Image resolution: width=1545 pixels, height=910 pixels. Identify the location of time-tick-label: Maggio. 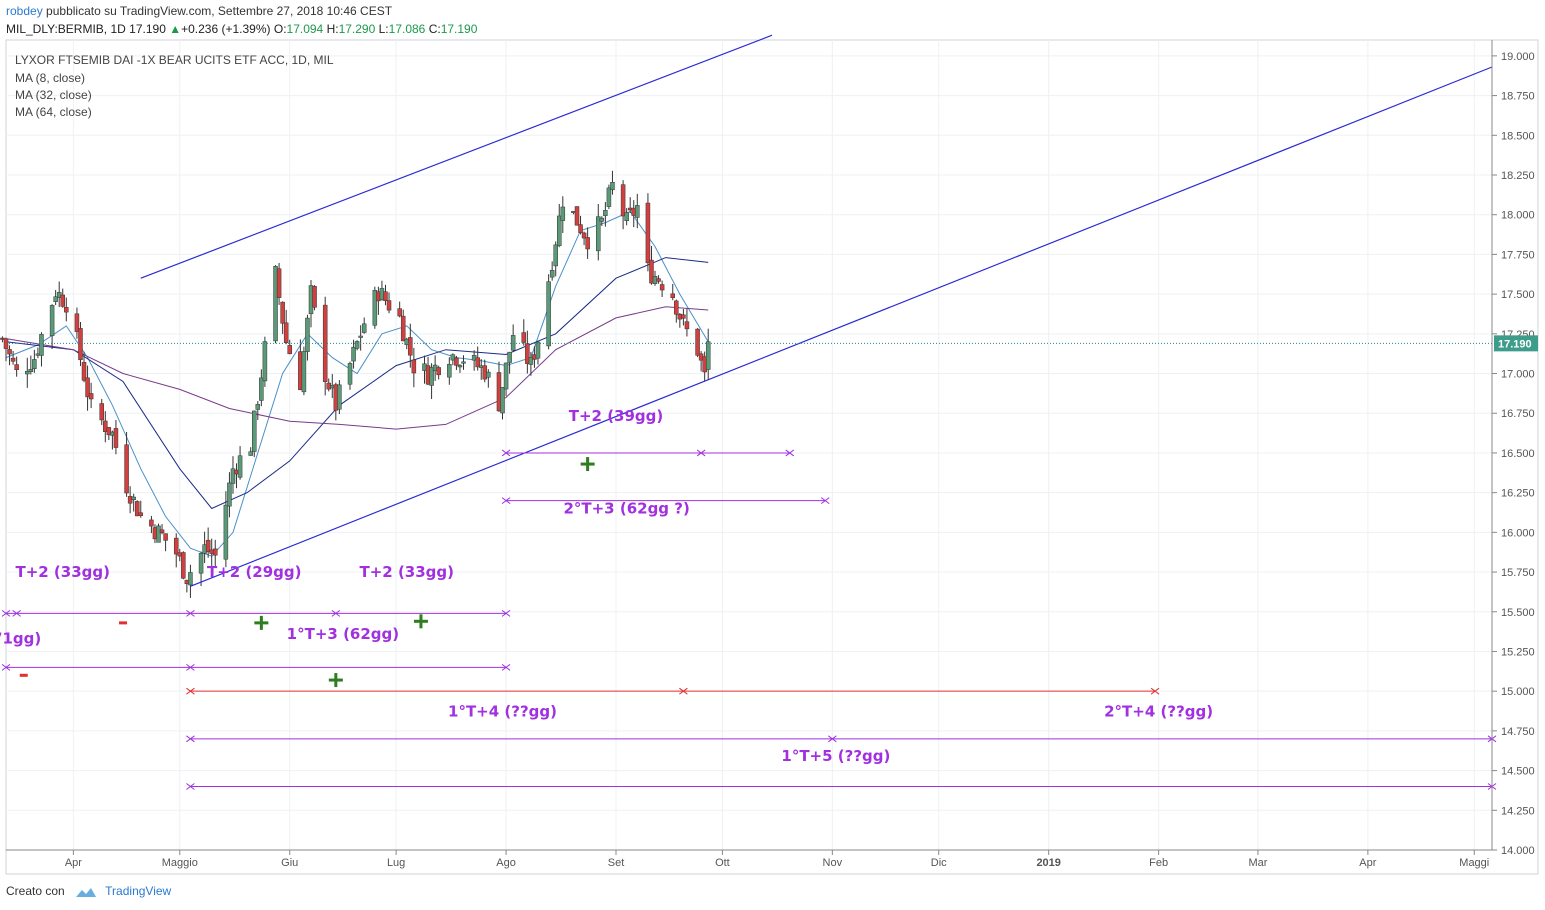
(180, 863).